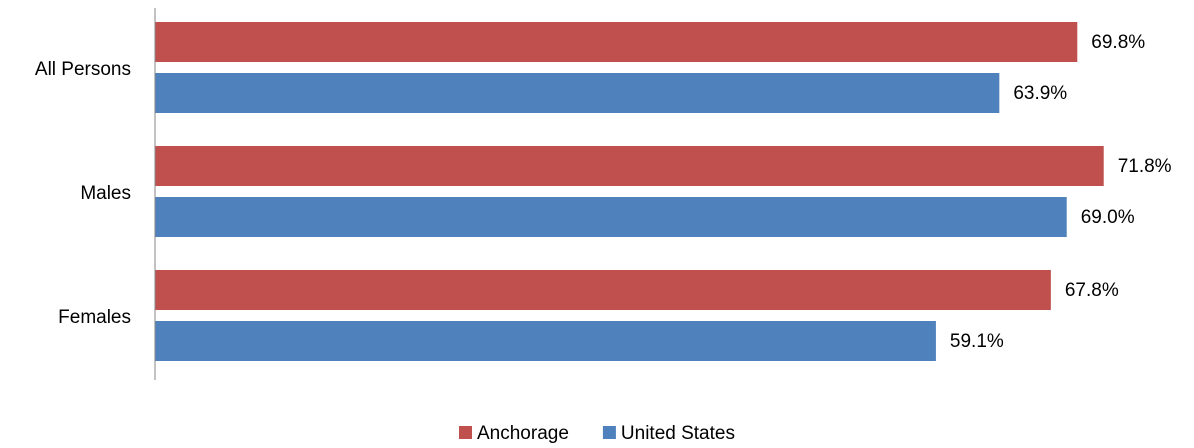 This screenshot has width=1194, height=448. I want to click on y-tick-label: All Persons, so click(83, 69).